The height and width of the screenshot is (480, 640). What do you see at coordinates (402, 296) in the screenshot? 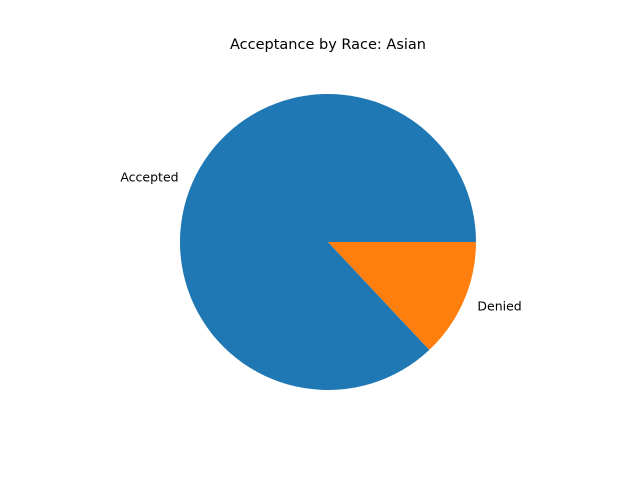
I see `pie-slice-denied` at bounding box center [402, 296].